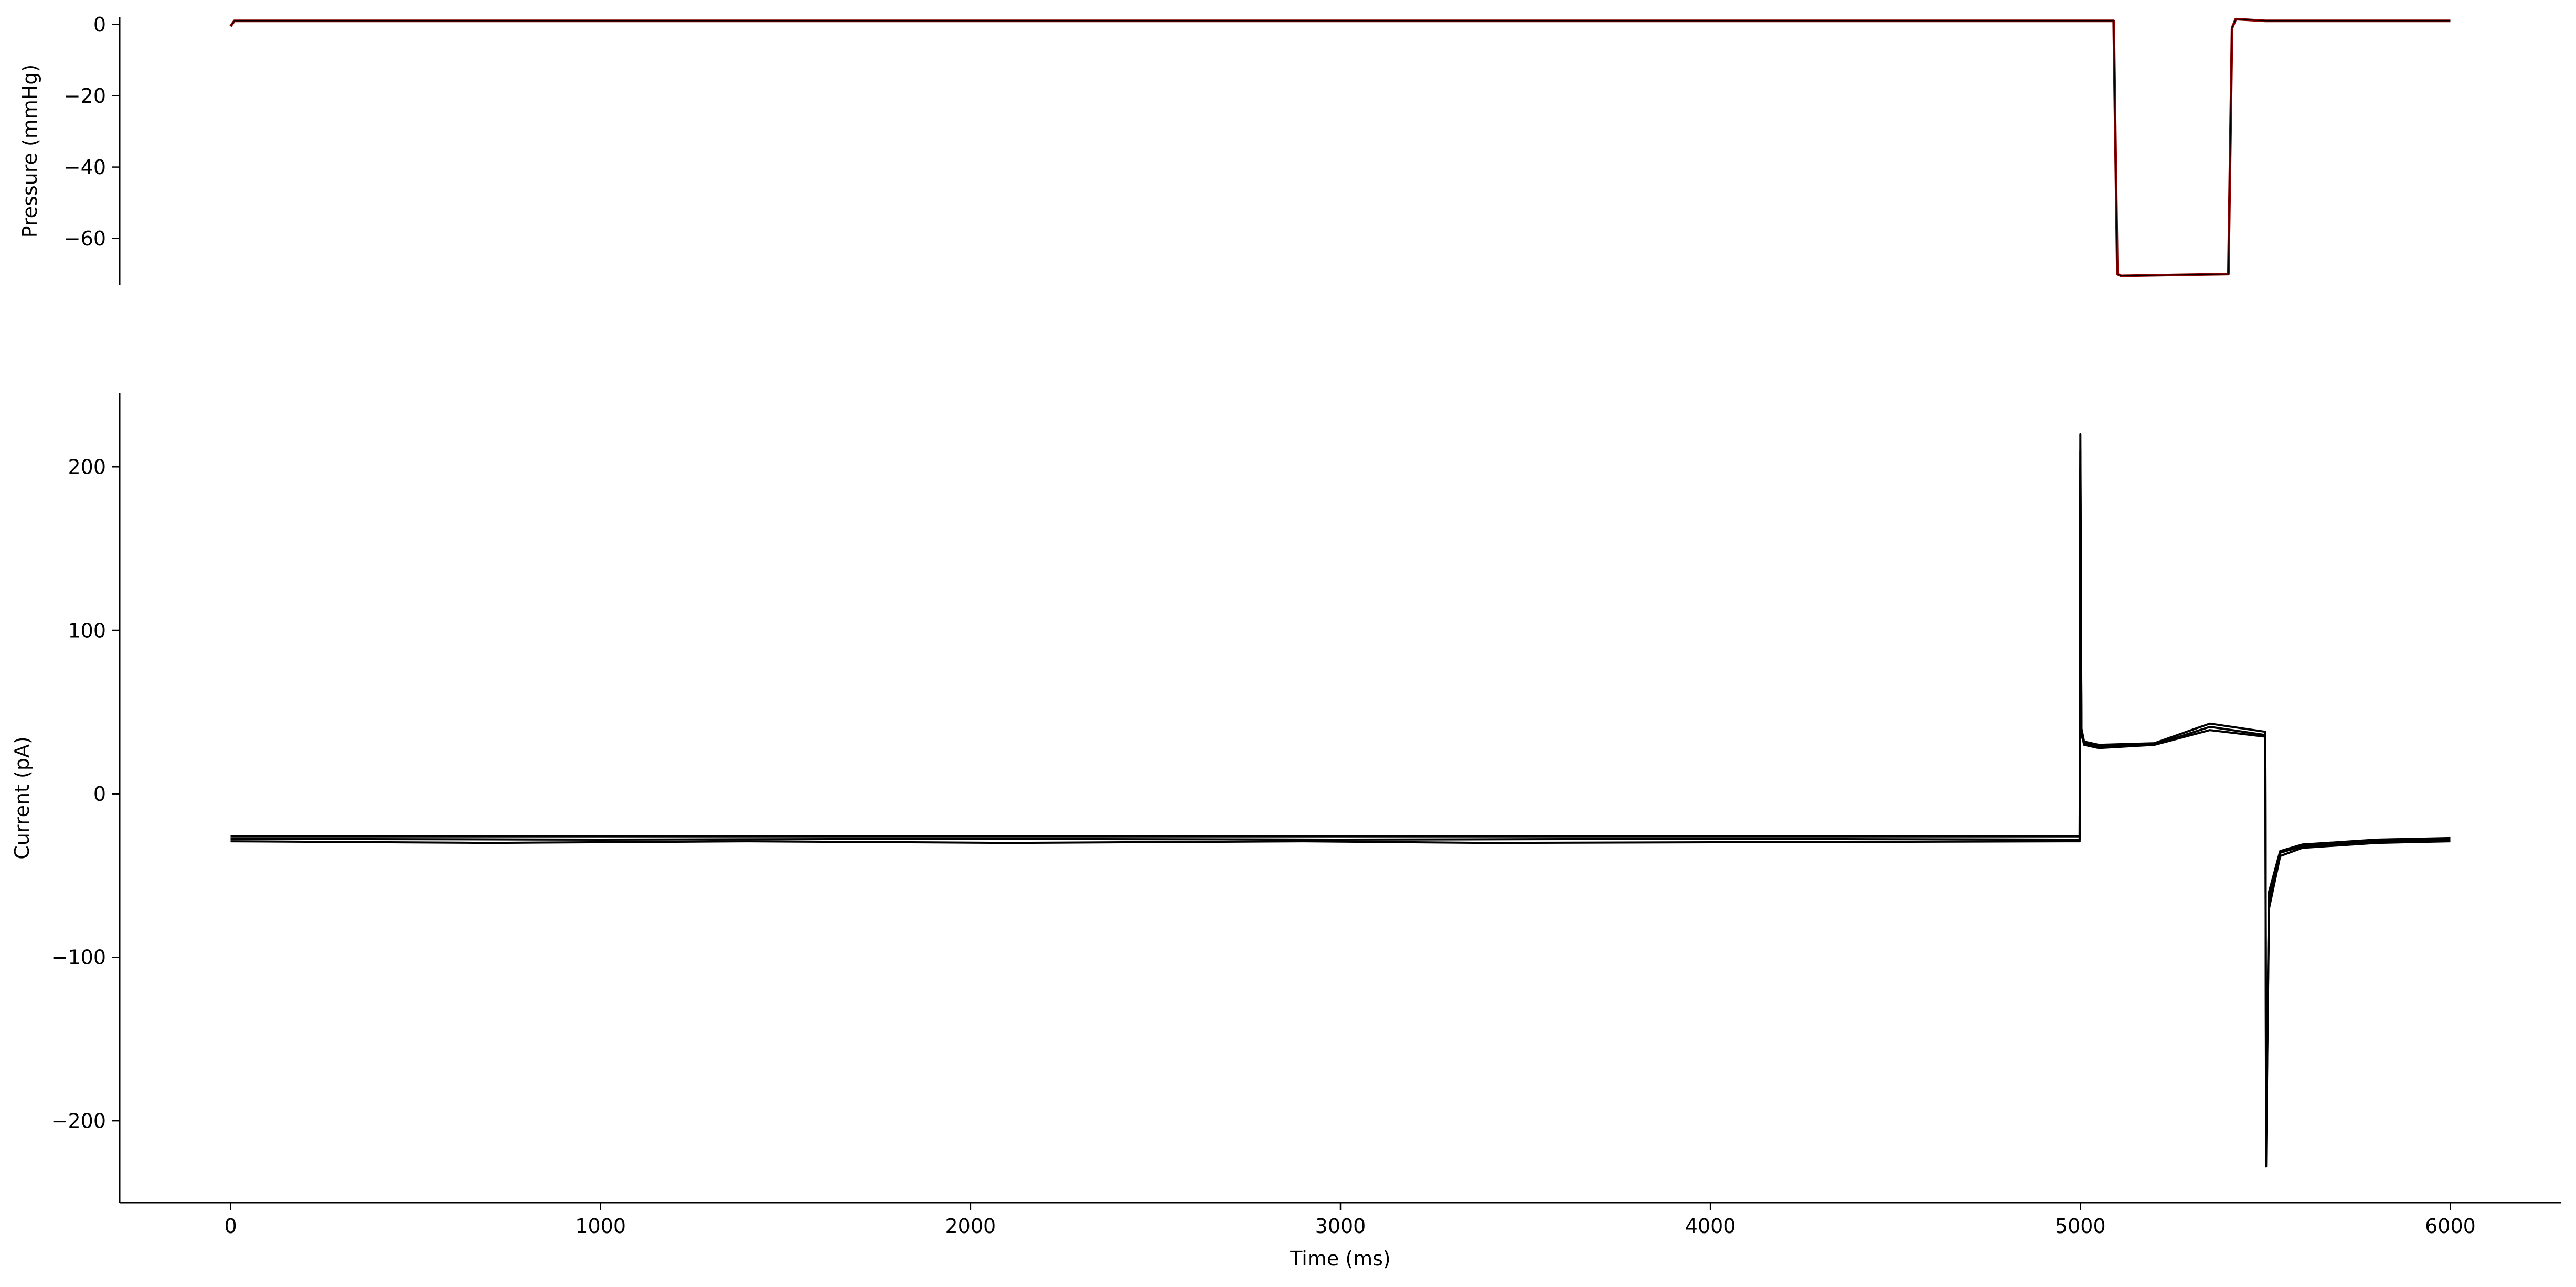 The width and height of the screenshot is (2576, 1287). I want to click on y-tick-label: −40, so click(85, 168).